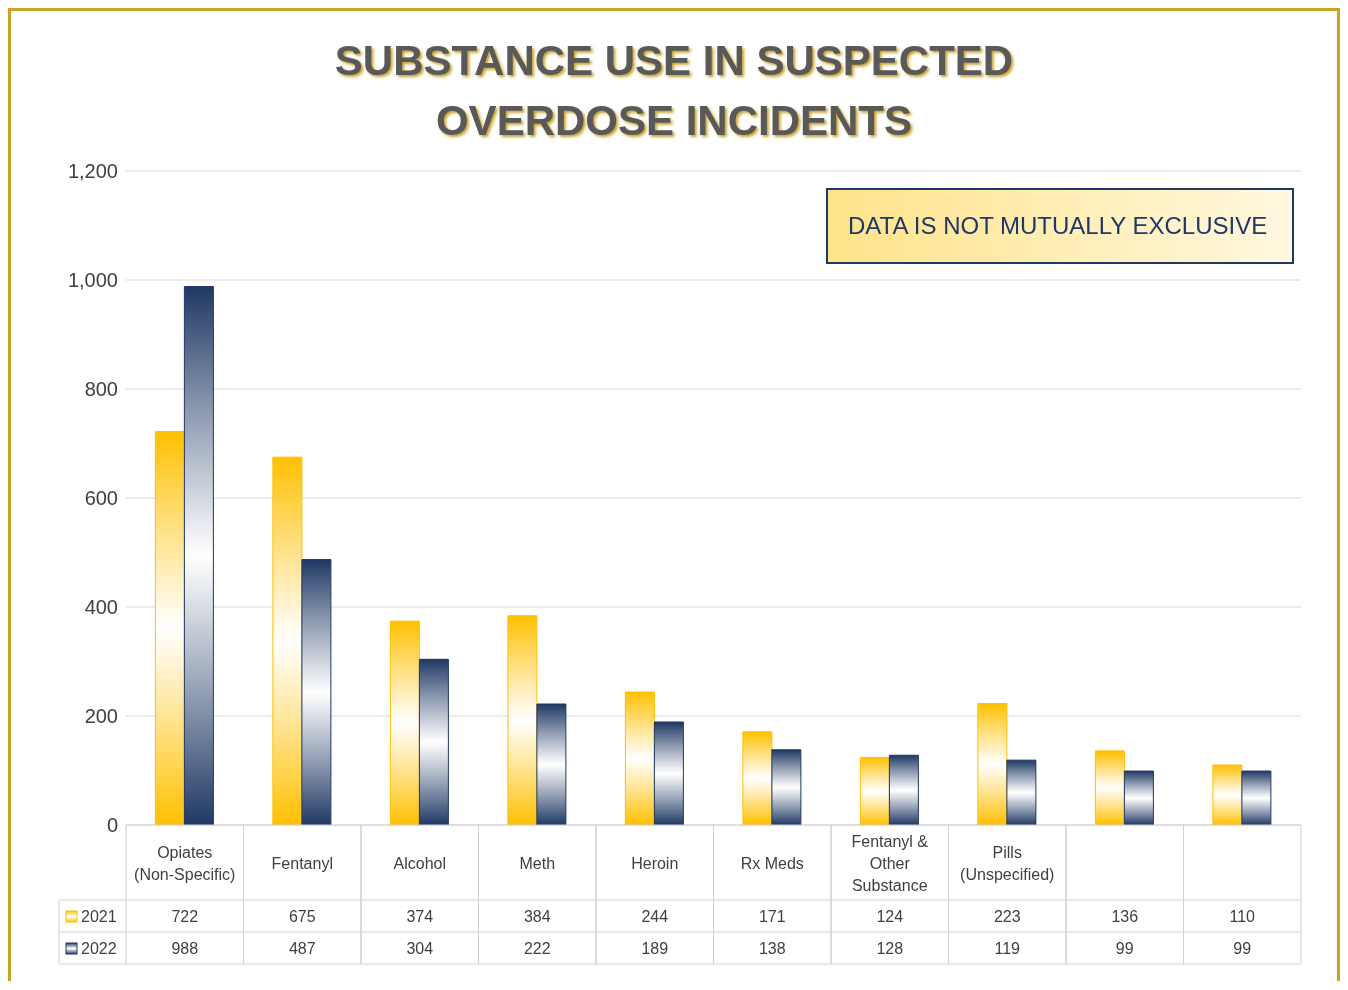  Describe the element at coordinates (101, 389) in the screenshot. I see `y-tick-label: 800` at that location.